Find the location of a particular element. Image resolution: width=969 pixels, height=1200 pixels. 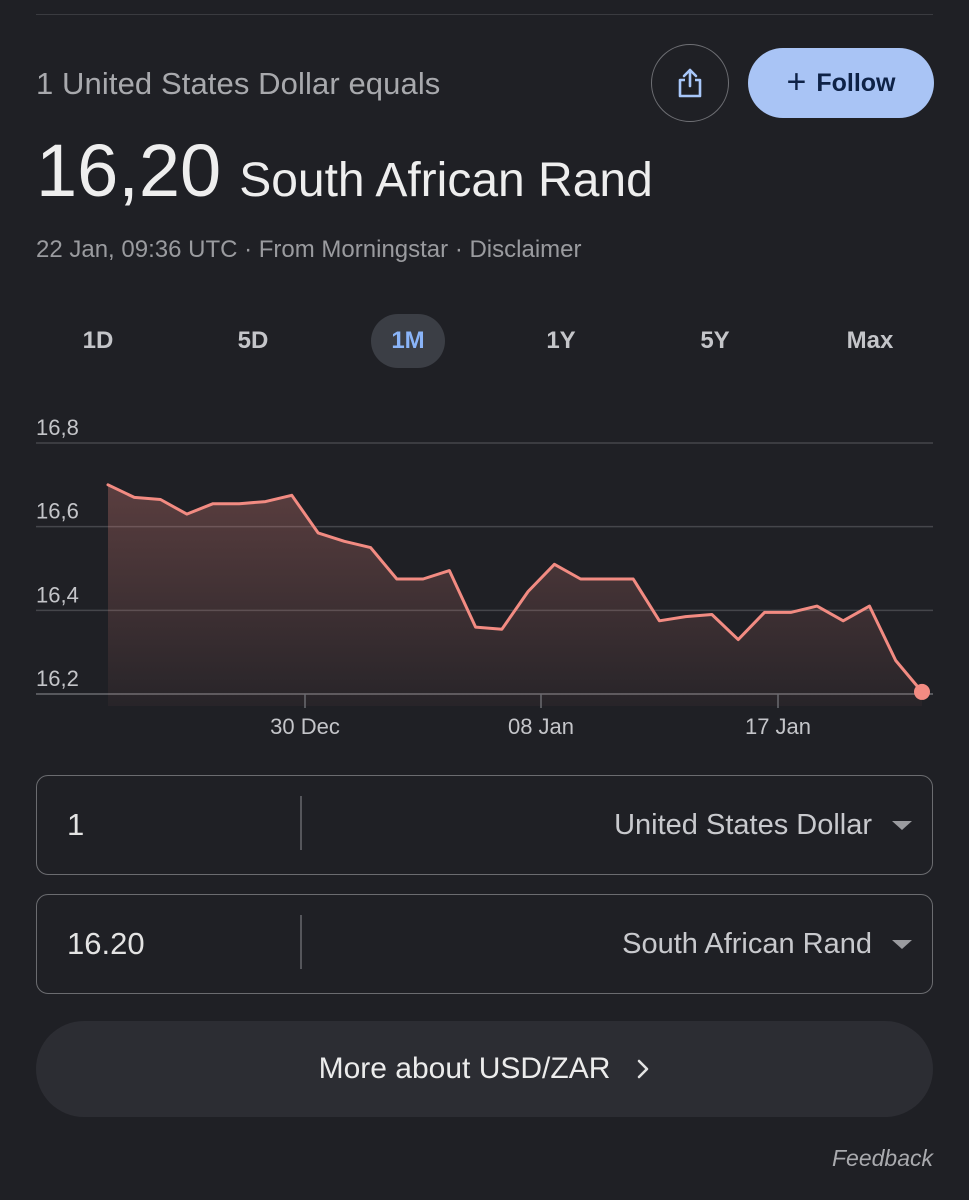

rate-line: 16,20 South African Rand is located at coordinates (344, 170).